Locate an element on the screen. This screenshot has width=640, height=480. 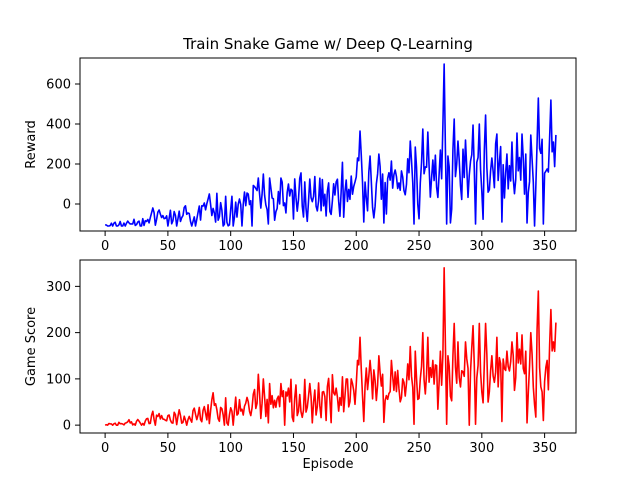
score-y-tick-label: 100 is located at coordinates (58, 379).